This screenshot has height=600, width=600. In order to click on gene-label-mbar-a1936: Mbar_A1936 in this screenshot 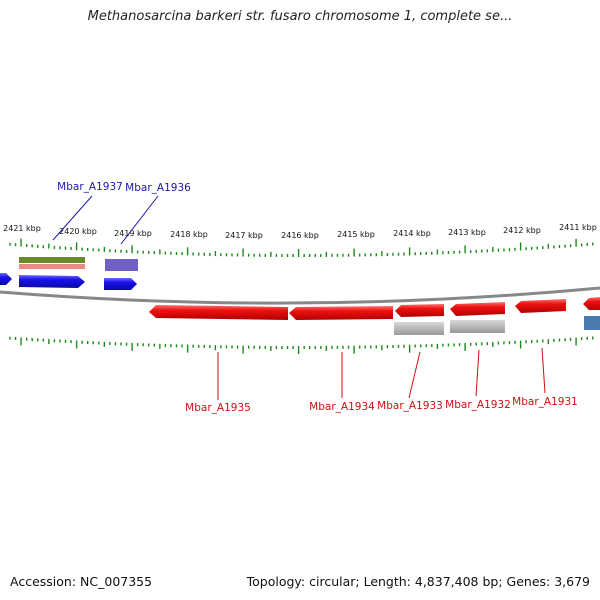, I will do `click(158, 188)`.